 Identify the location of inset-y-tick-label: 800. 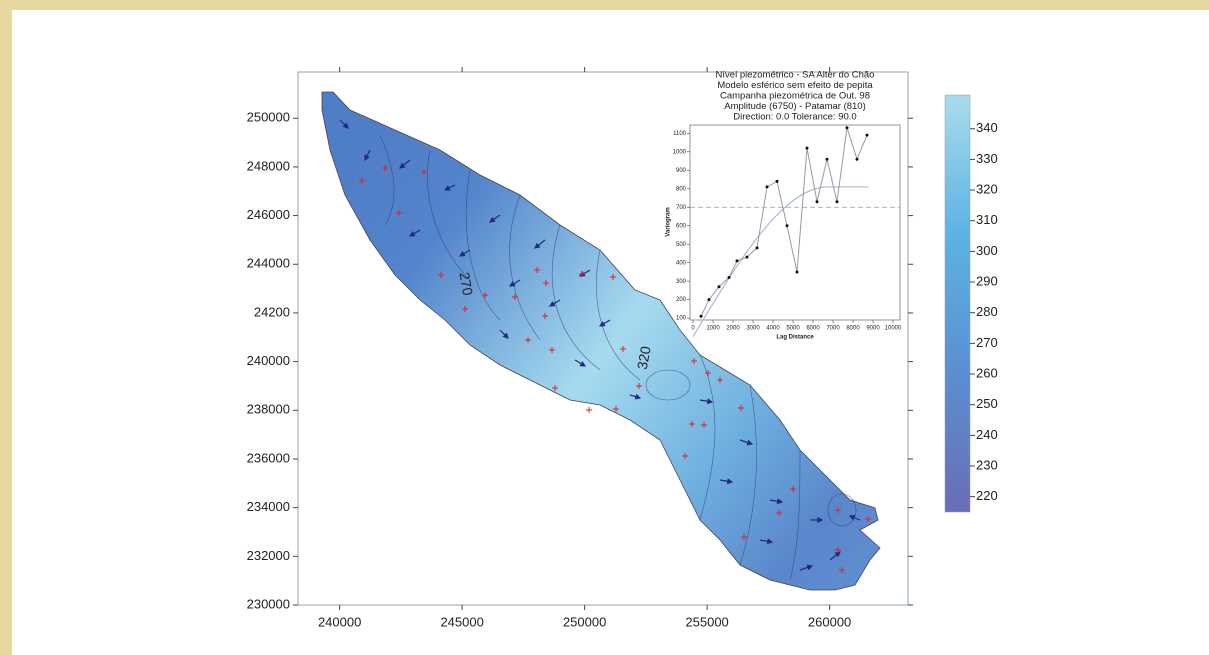
(681, 189).